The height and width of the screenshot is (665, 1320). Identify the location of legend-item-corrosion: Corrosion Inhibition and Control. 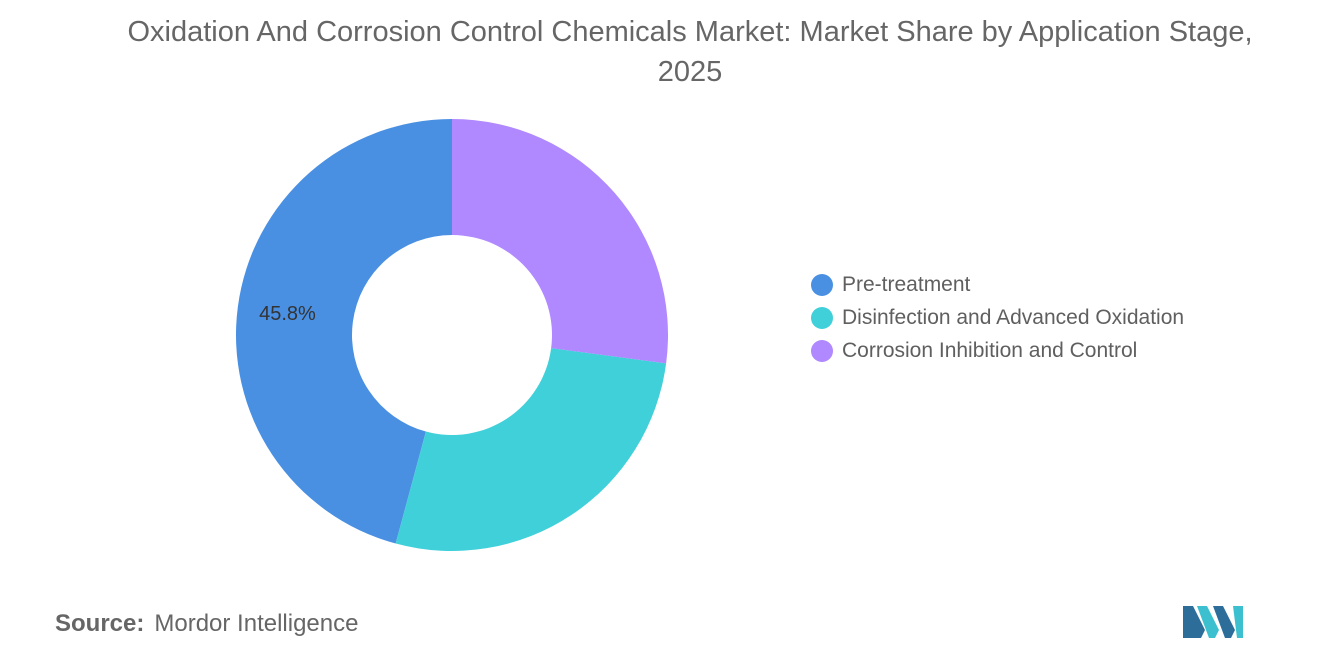
(997, 350).